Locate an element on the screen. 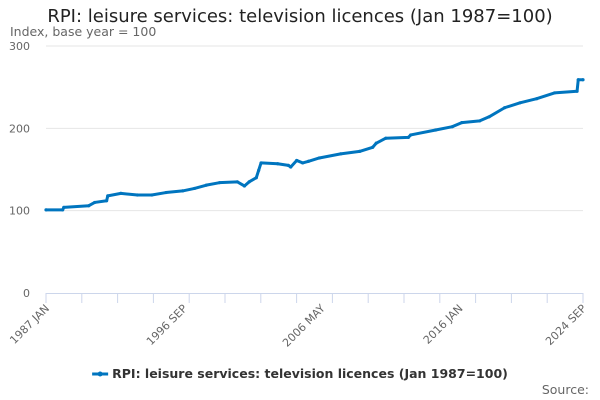 The image size is (600, 400). x-tick-label: 1996 SEP is located at coordinates (167, 325).